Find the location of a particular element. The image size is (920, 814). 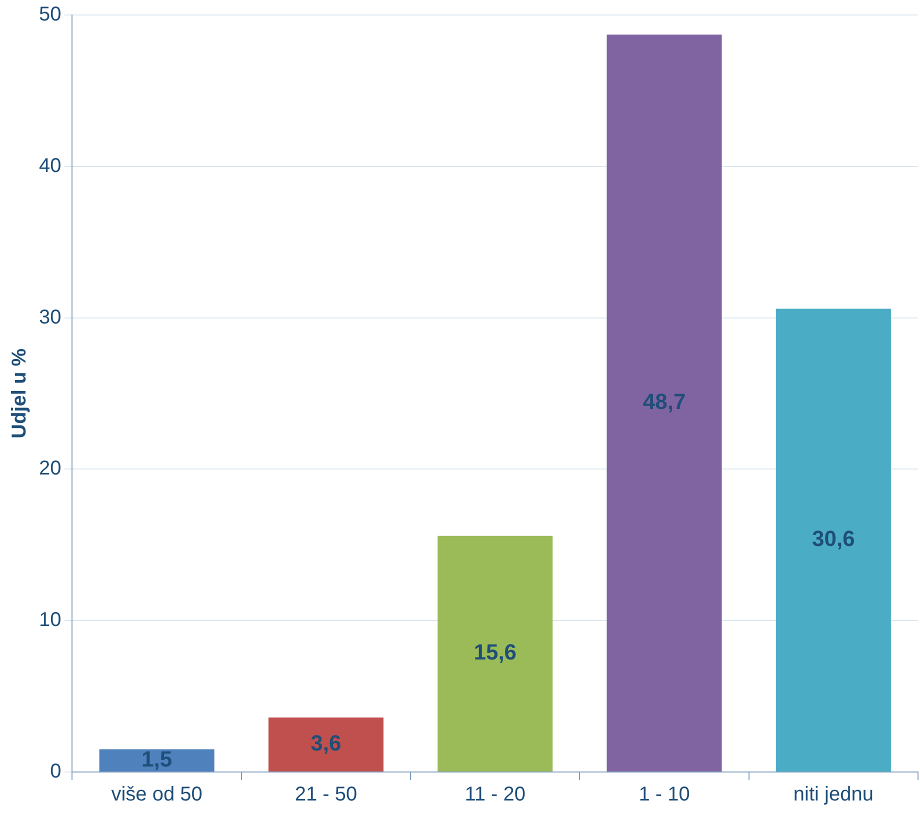

data-label: 48,7 is located at coordinates (664, 401).